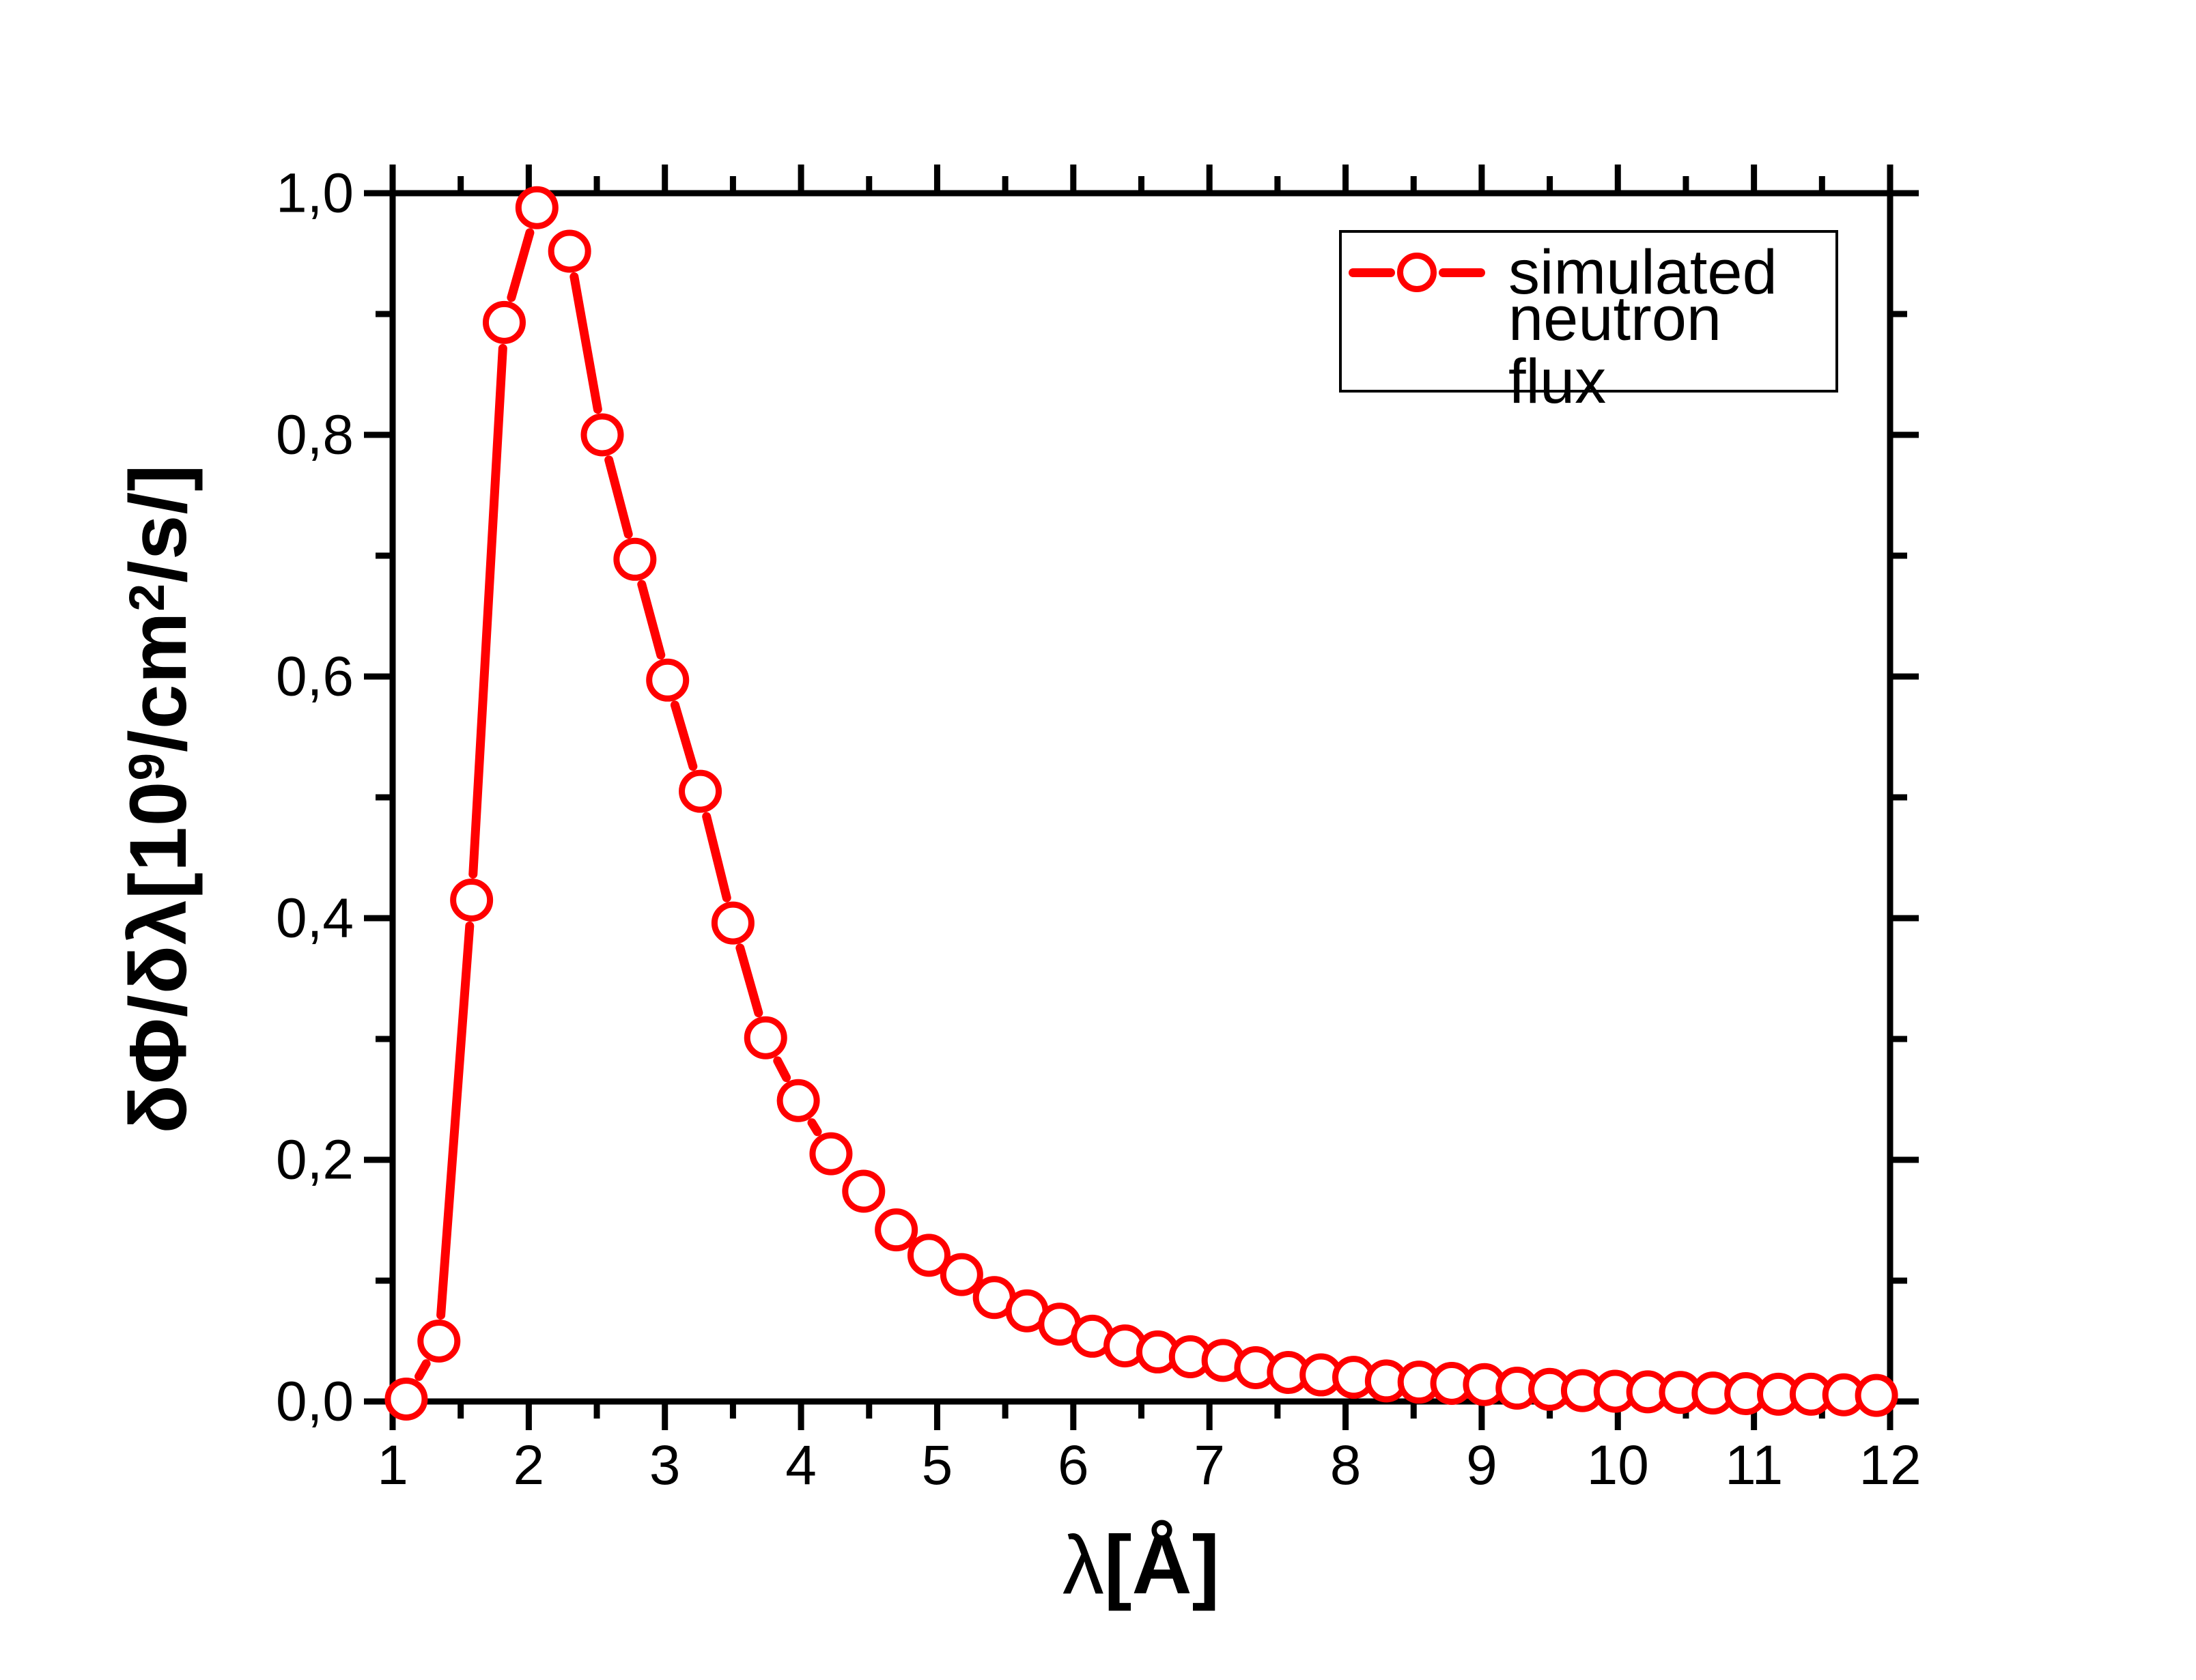 The image size is (2196, 1680). What do you see at coordinates (1482, 1465) in the screenshot?
I see `x-tick-label: 9` at bounding box center [1482, 1465].